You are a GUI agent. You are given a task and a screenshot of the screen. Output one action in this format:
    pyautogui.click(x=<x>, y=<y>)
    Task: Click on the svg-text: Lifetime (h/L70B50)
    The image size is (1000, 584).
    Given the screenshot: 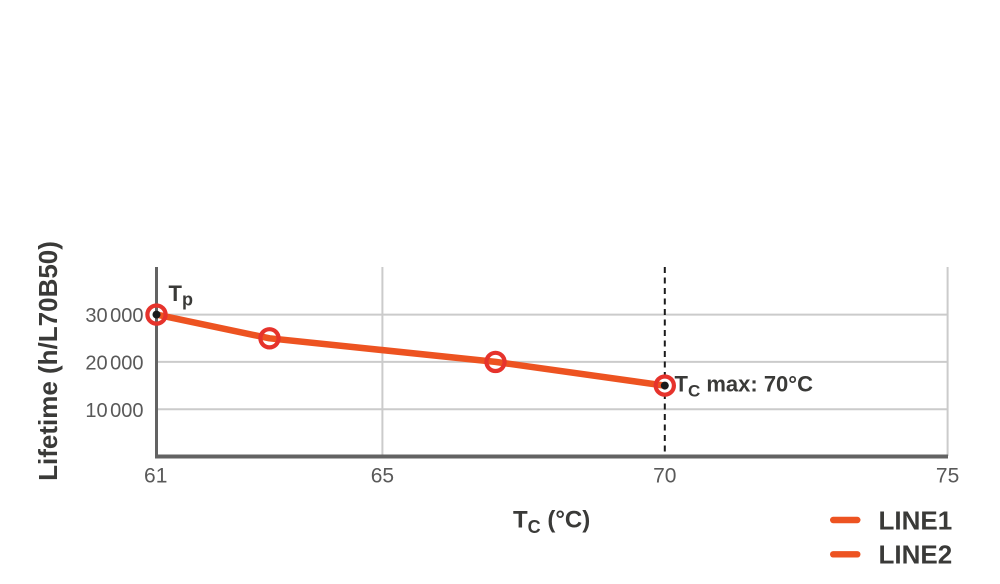 What is the action you would take?
    pyautogui.click(x=48, y=361)
    